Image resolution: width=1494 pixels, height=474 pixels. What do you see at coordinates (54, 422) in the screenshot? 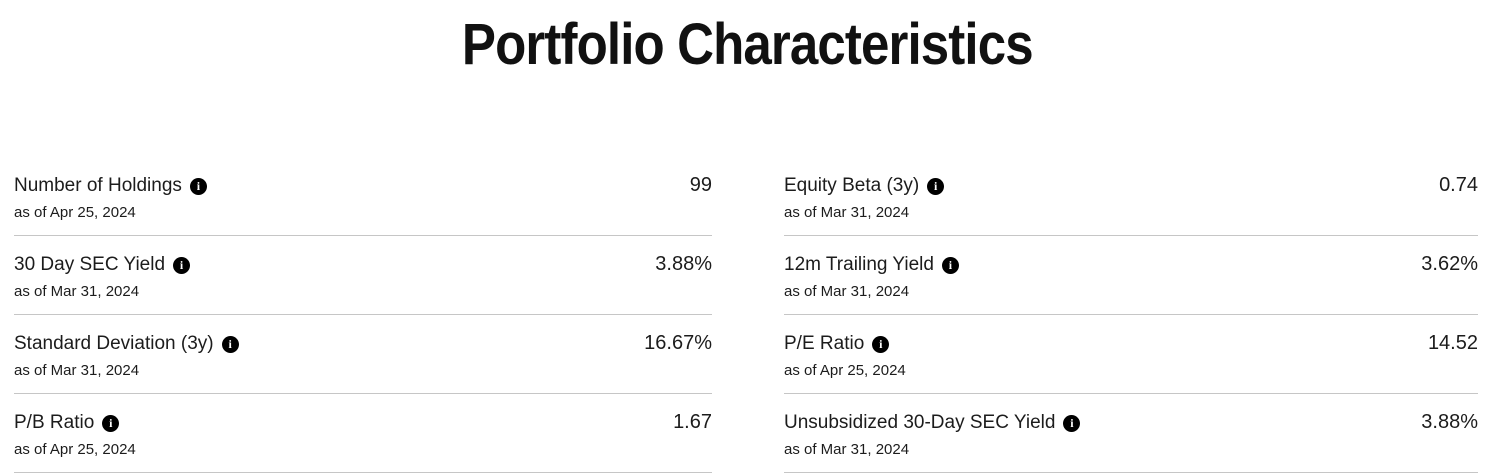
I see `stat-label: P/B Ratio` at bounding box center [54, 422].